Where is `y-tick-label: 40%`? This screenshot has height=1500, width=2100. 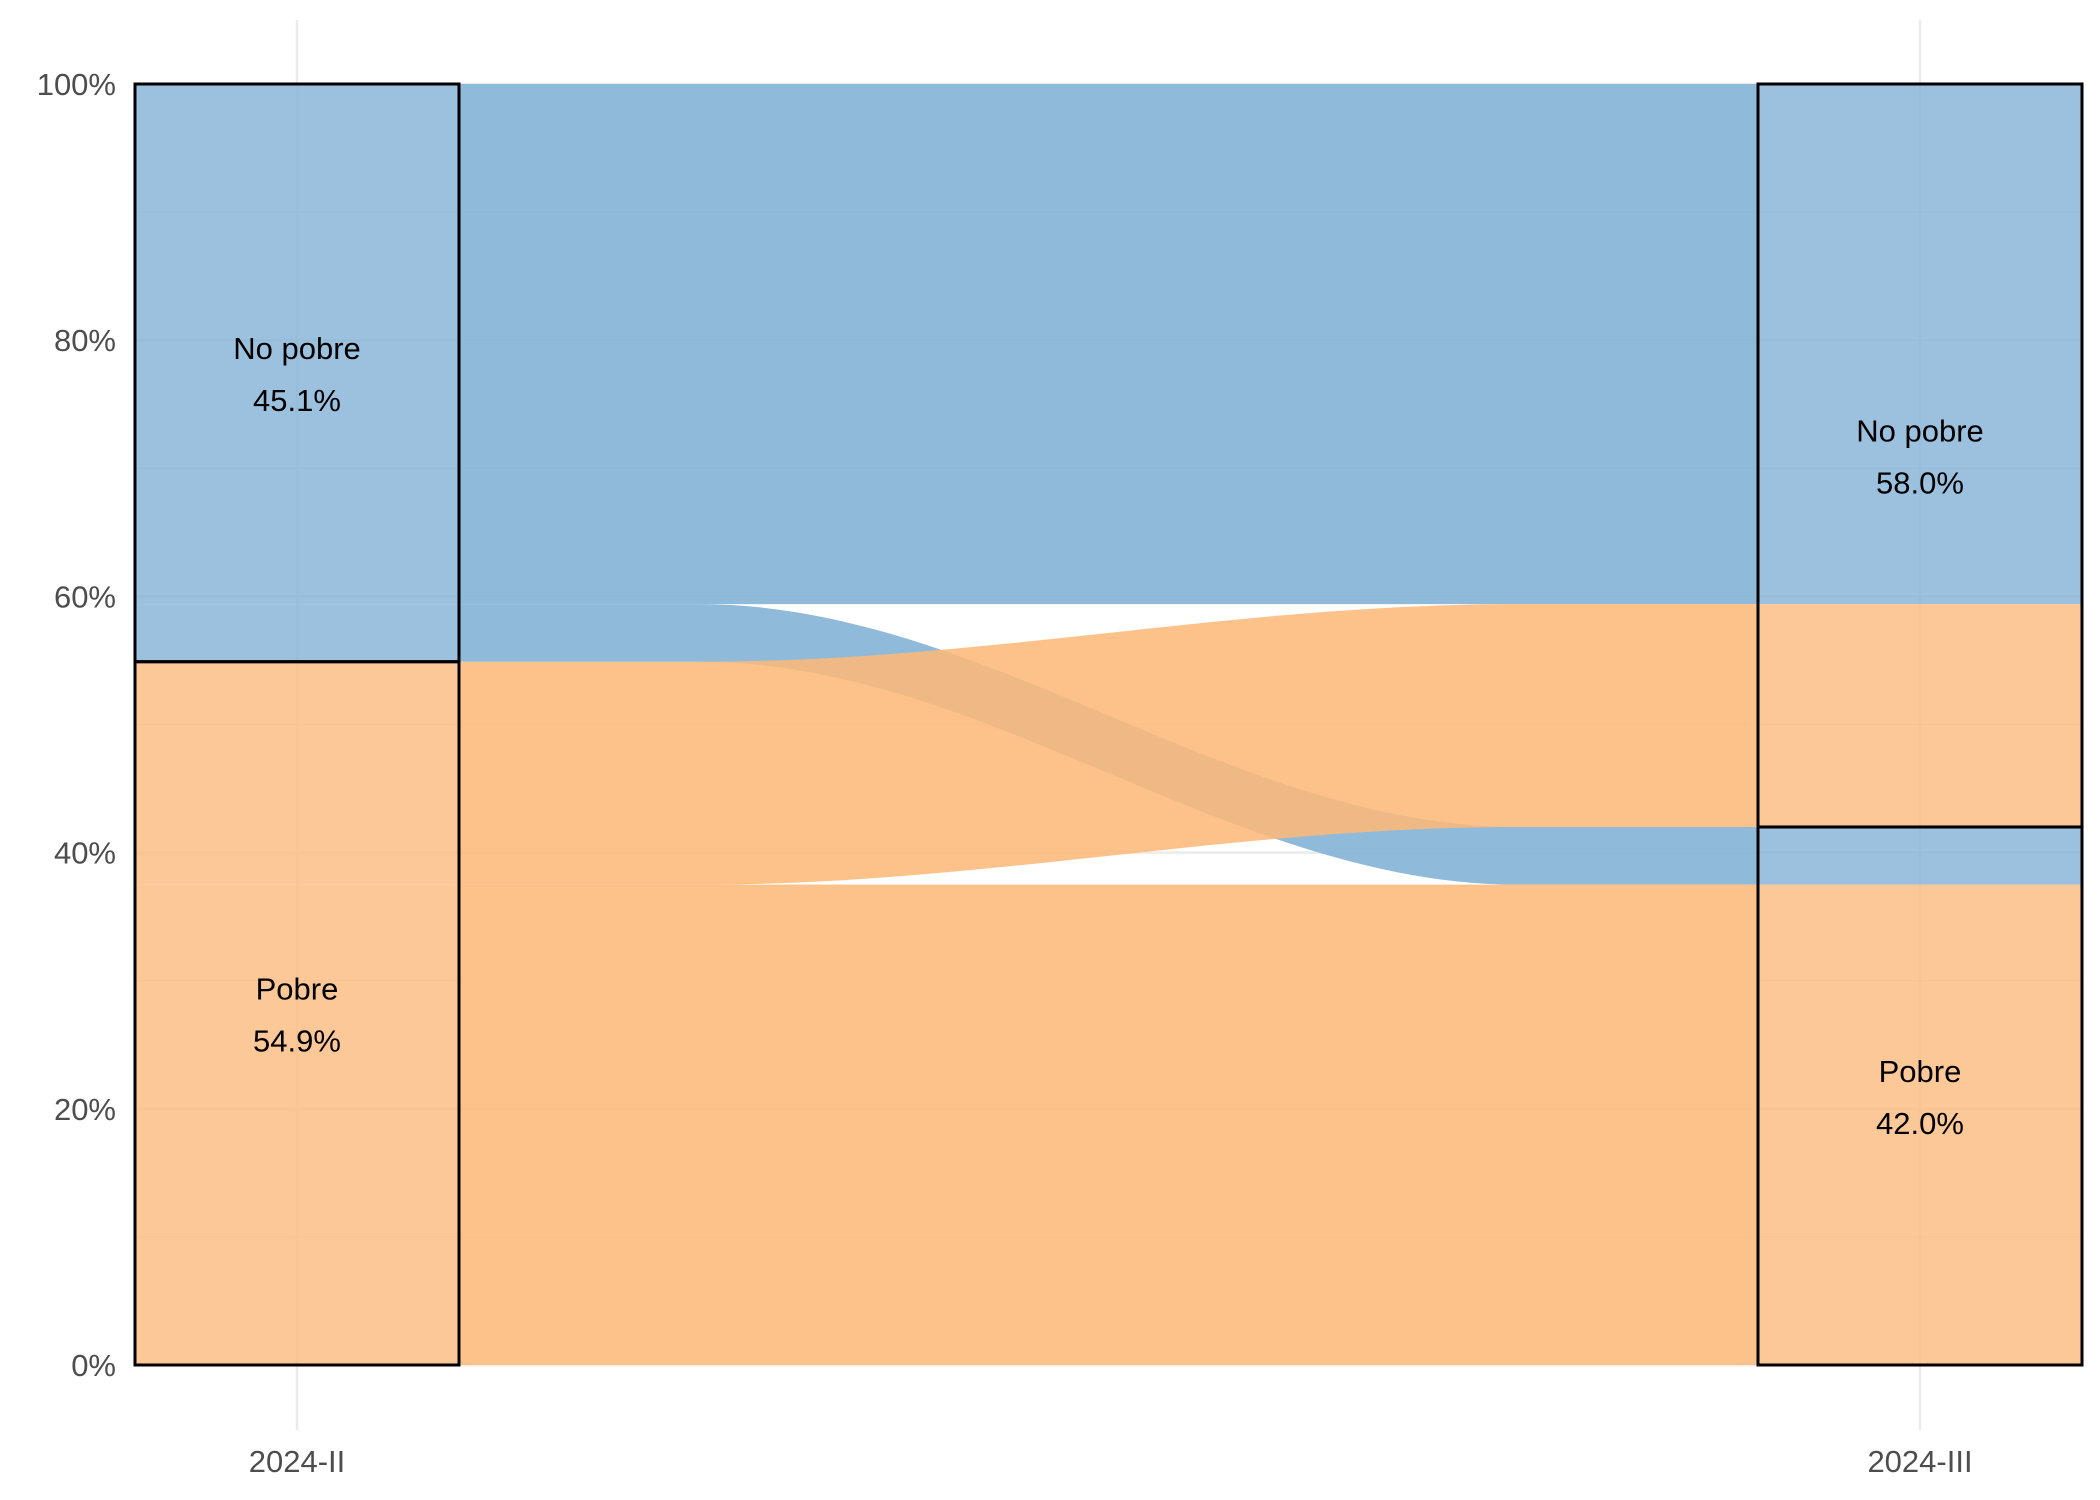 y-tick-label: 40% is located at coordinates (85, 853).